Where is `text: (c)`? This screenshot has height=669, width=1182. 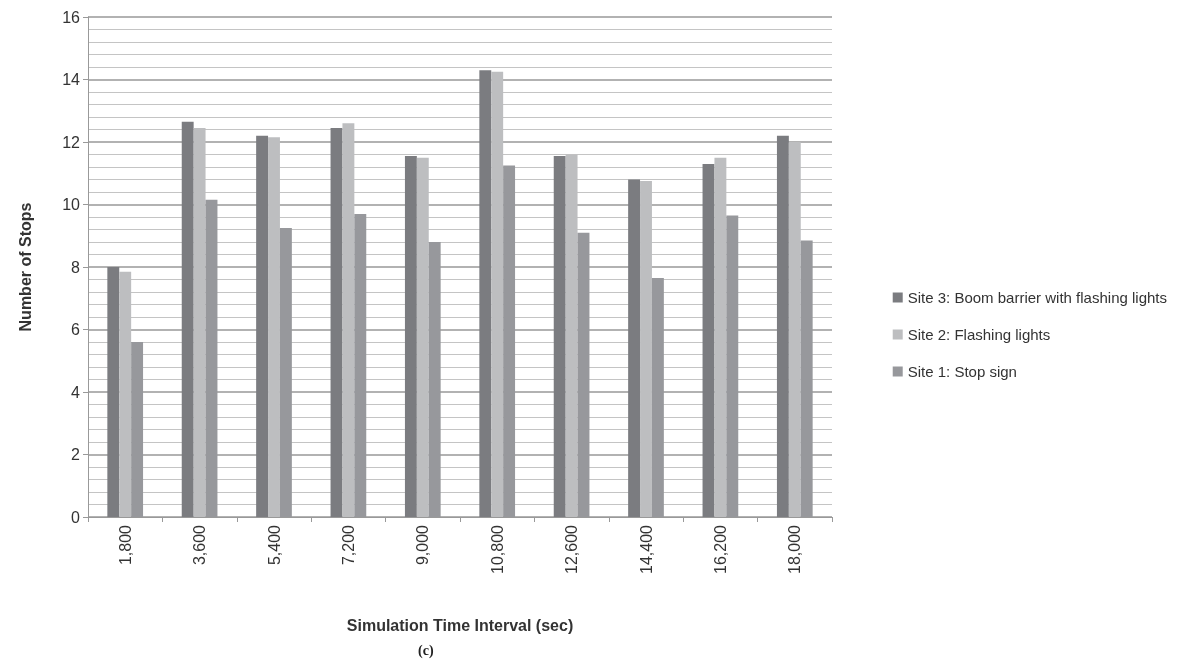
text: (c) is located at coordinates (426, 650).